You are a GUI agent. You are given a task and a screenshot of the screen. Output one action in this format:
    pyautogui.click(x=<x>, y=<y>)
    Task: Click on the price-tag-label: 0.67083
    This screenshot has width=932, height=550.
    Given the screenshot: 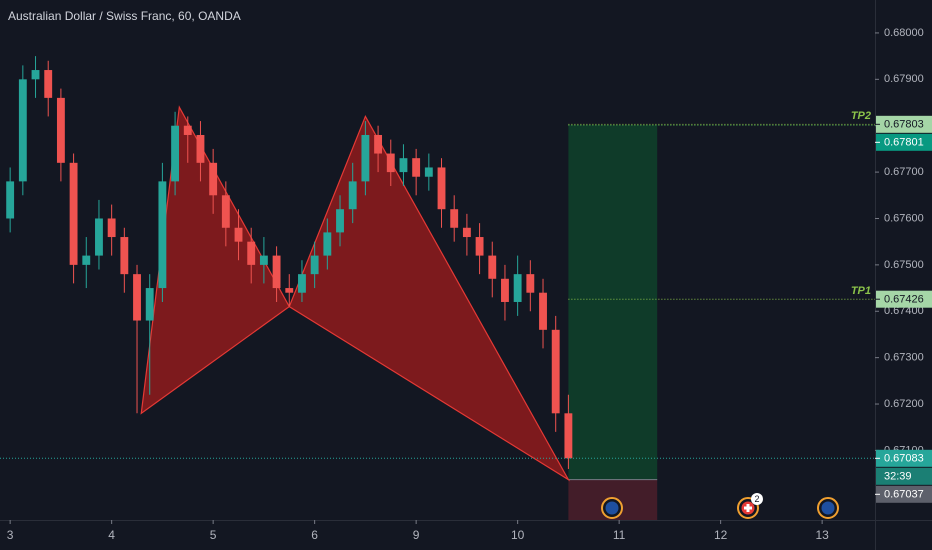 What is the action you would take?
    pyautogui.click(x=904, y=459)
    